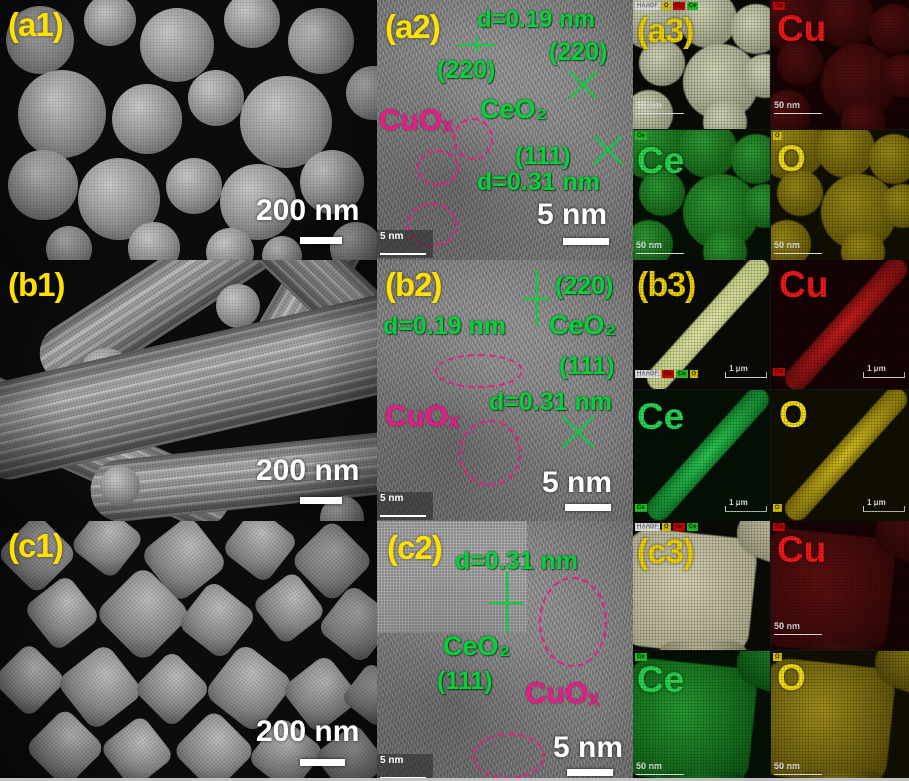 The width and height of the screenshot is (909, 781). What do you see at coordinates (505, 651) in the screenshot?
I see `panel-c2-hrtem: (c2) d=0.31 nm CeO₂ (111) CuOₓ 5 nm 5 nm` at bounding box center [505, 651].